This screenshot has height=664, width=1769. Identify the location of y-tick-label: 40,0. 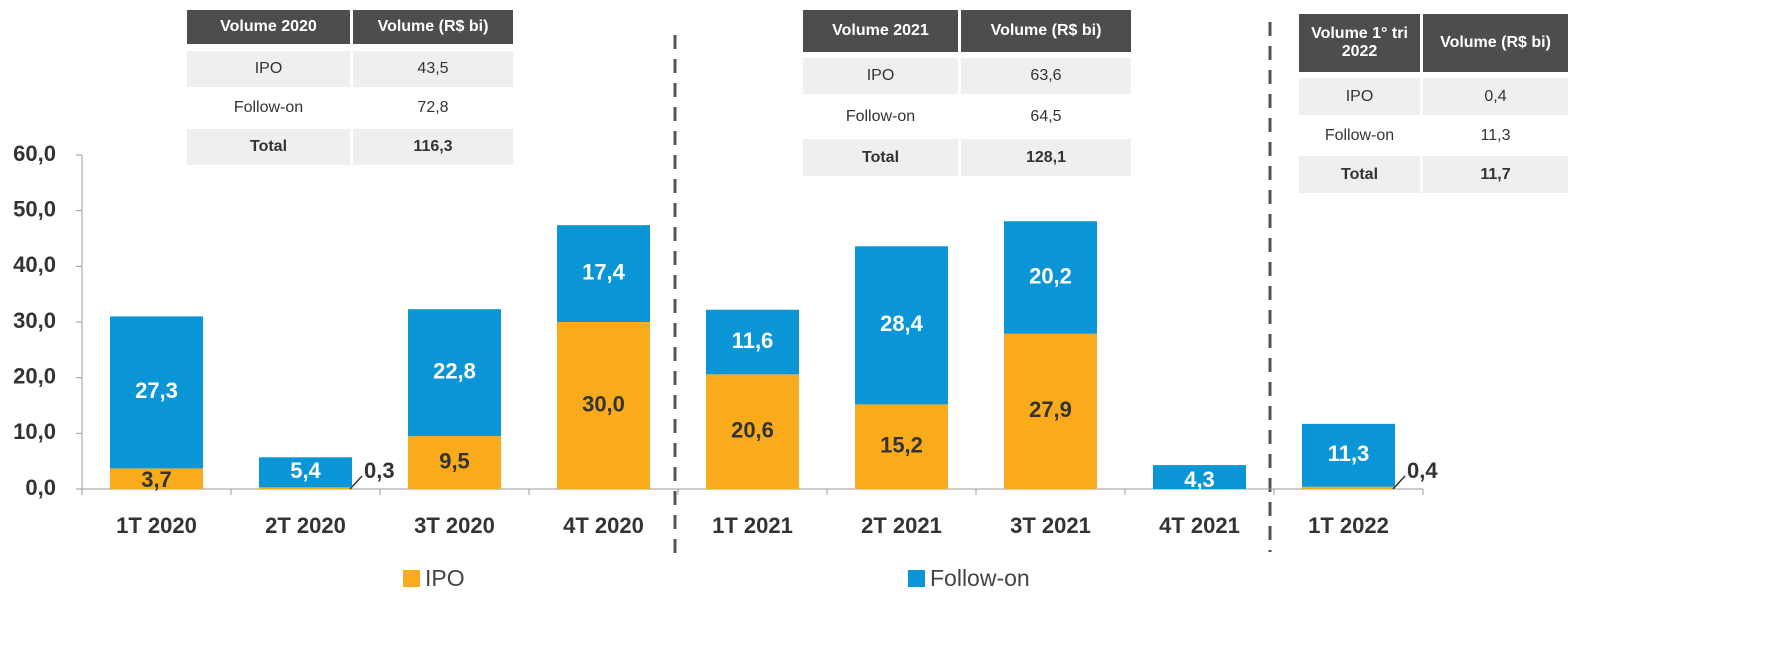
(34, 264).